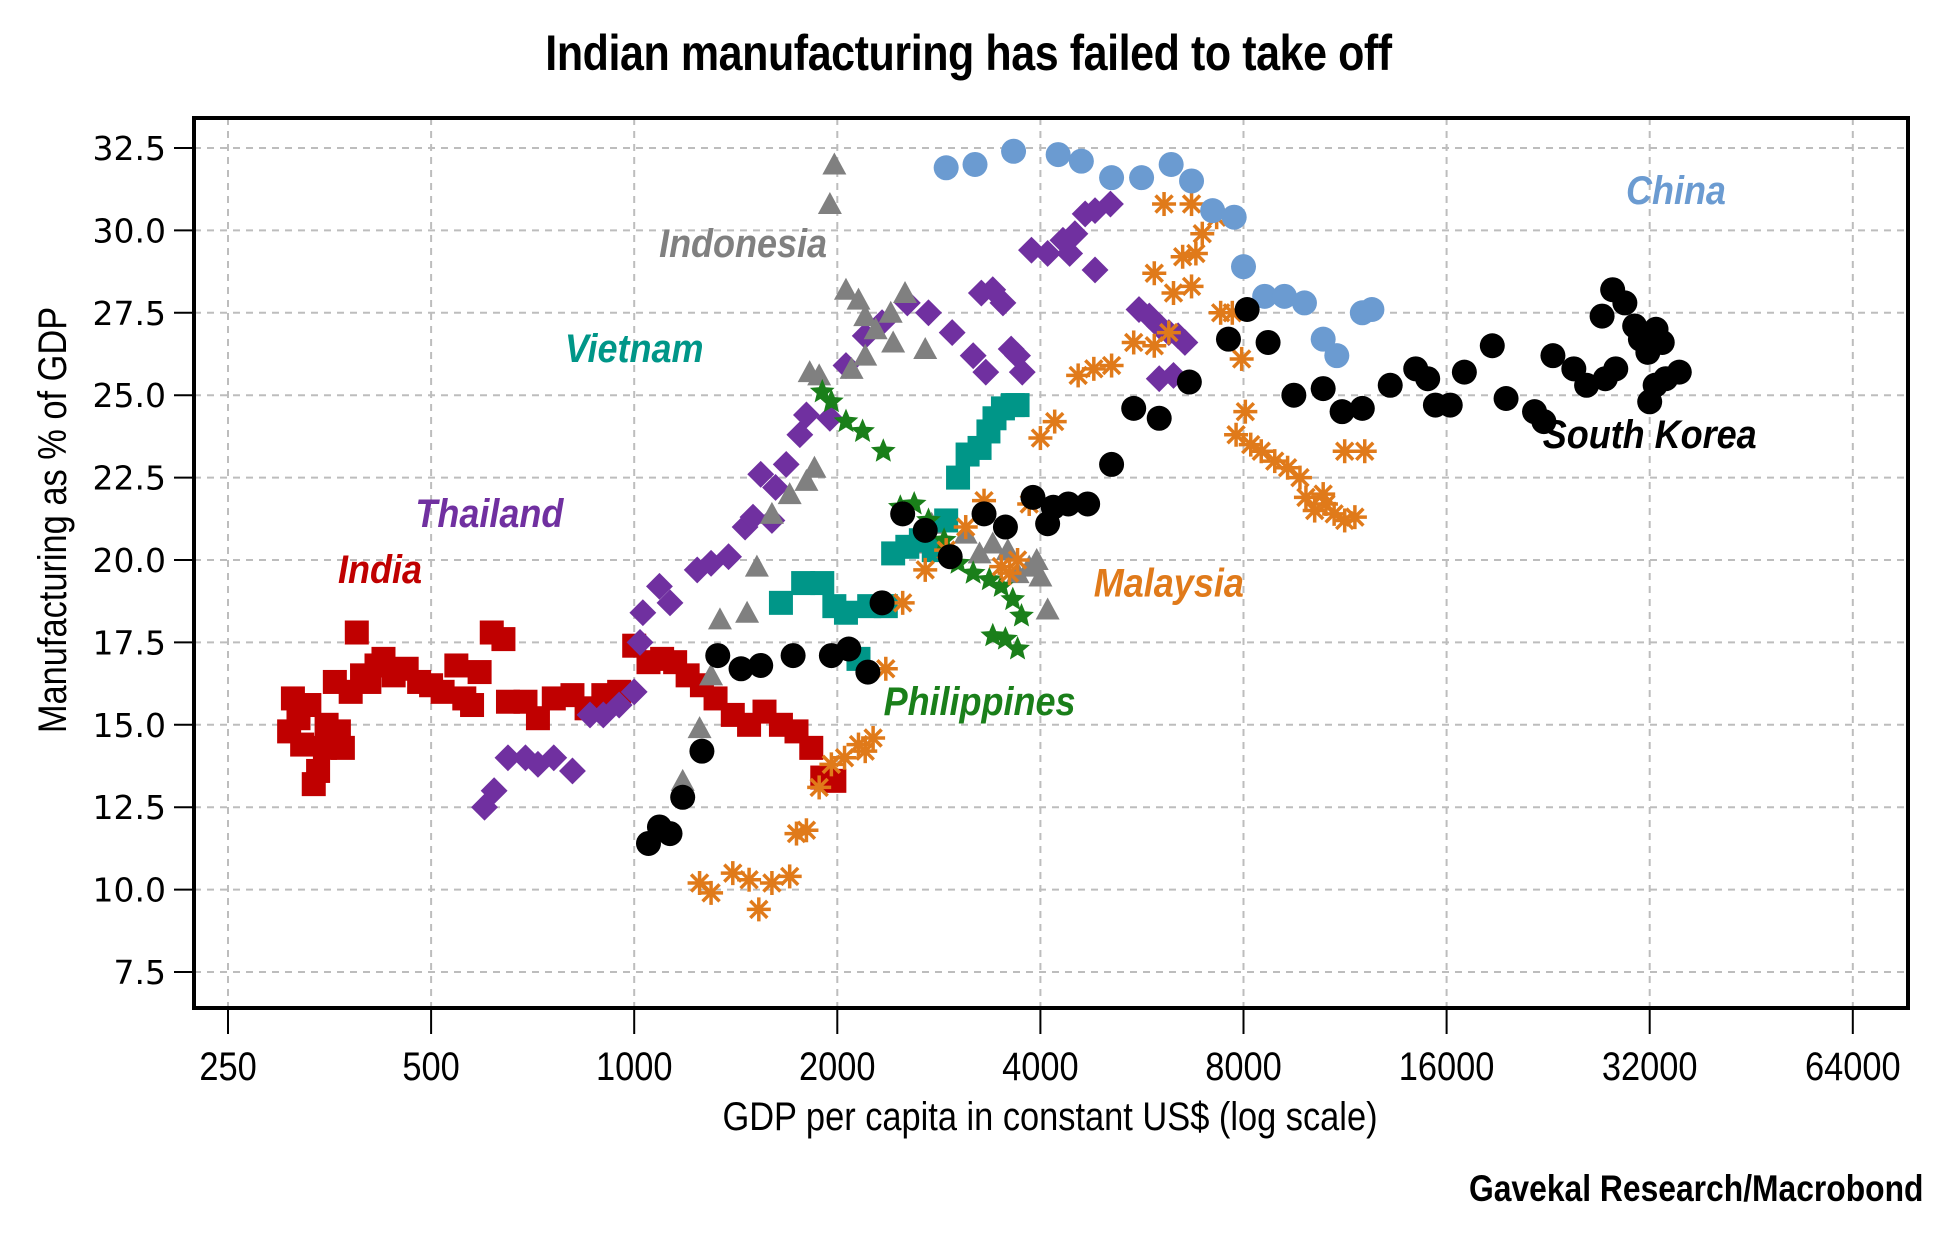 The height and width of the screenshot is (1250, 1937). Describe the element at coordinates (129, 807) in the screenshot. I see `y-tick-label: 12.5` at that location.